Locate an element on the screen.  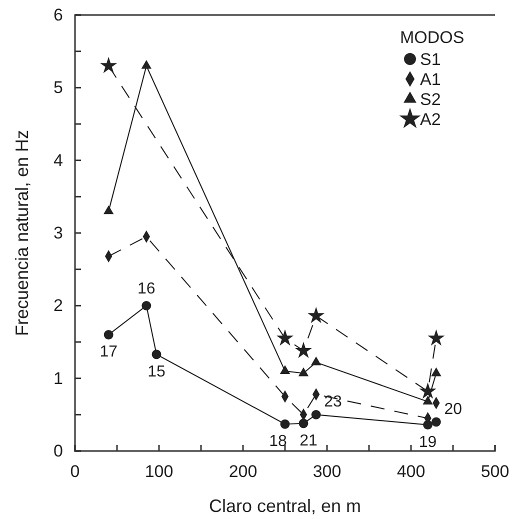
y-tick-label: 1 is located at coordinates (58, 378).